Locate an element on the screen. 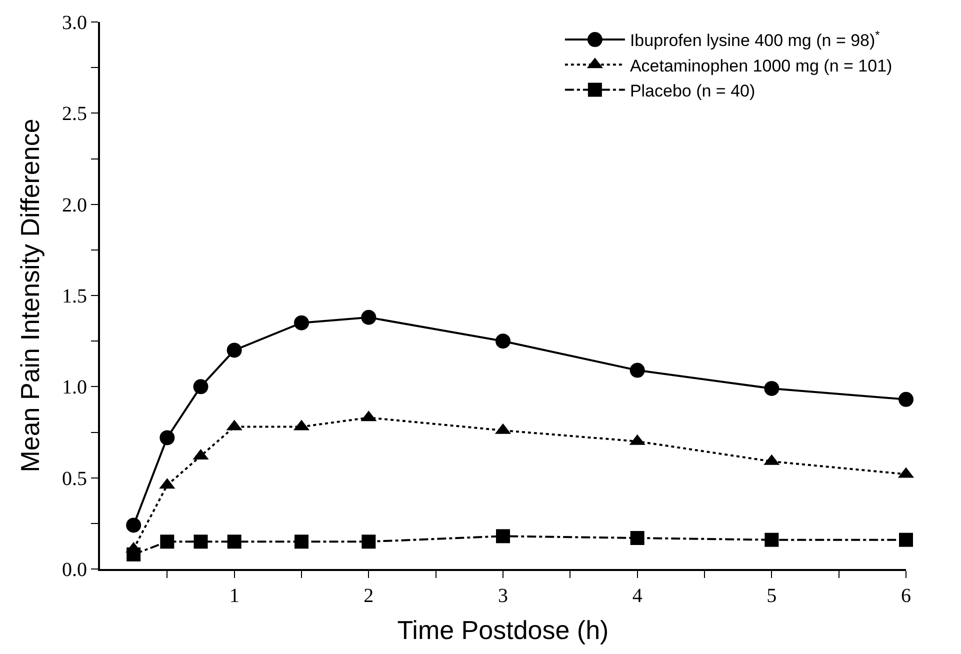 The width and height of the screenshot is (961, 654). y-tick-label: 0.0 is located at coordinates (74, 570).